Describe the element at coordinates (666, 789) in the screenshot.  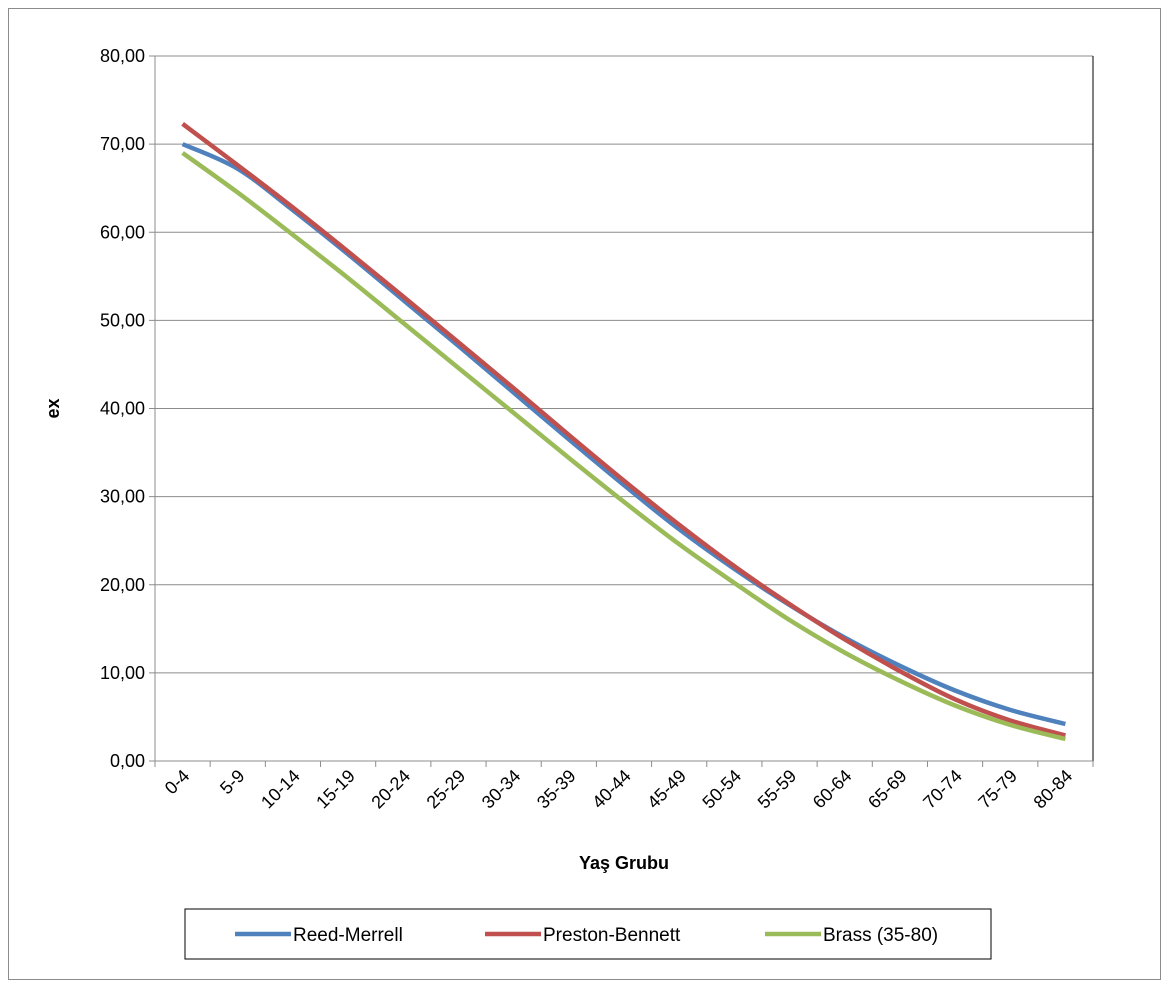
I see `x-tick-label: 45-49` at that location.